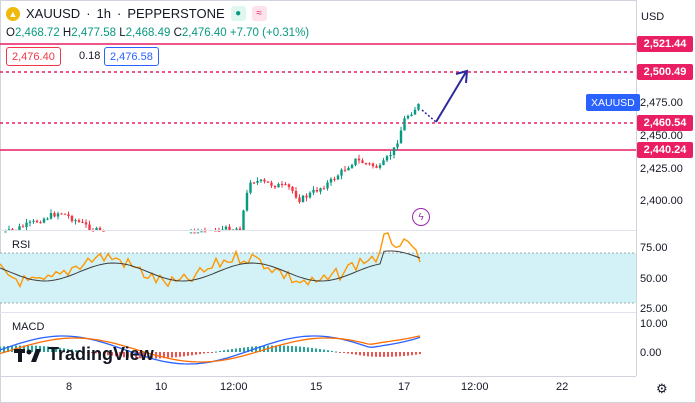 This screenshot has height=403, width=696. Describe the element at coordinates (665, 123) in the screenshot. I see `support-1-label: 2,460.54` at that location.